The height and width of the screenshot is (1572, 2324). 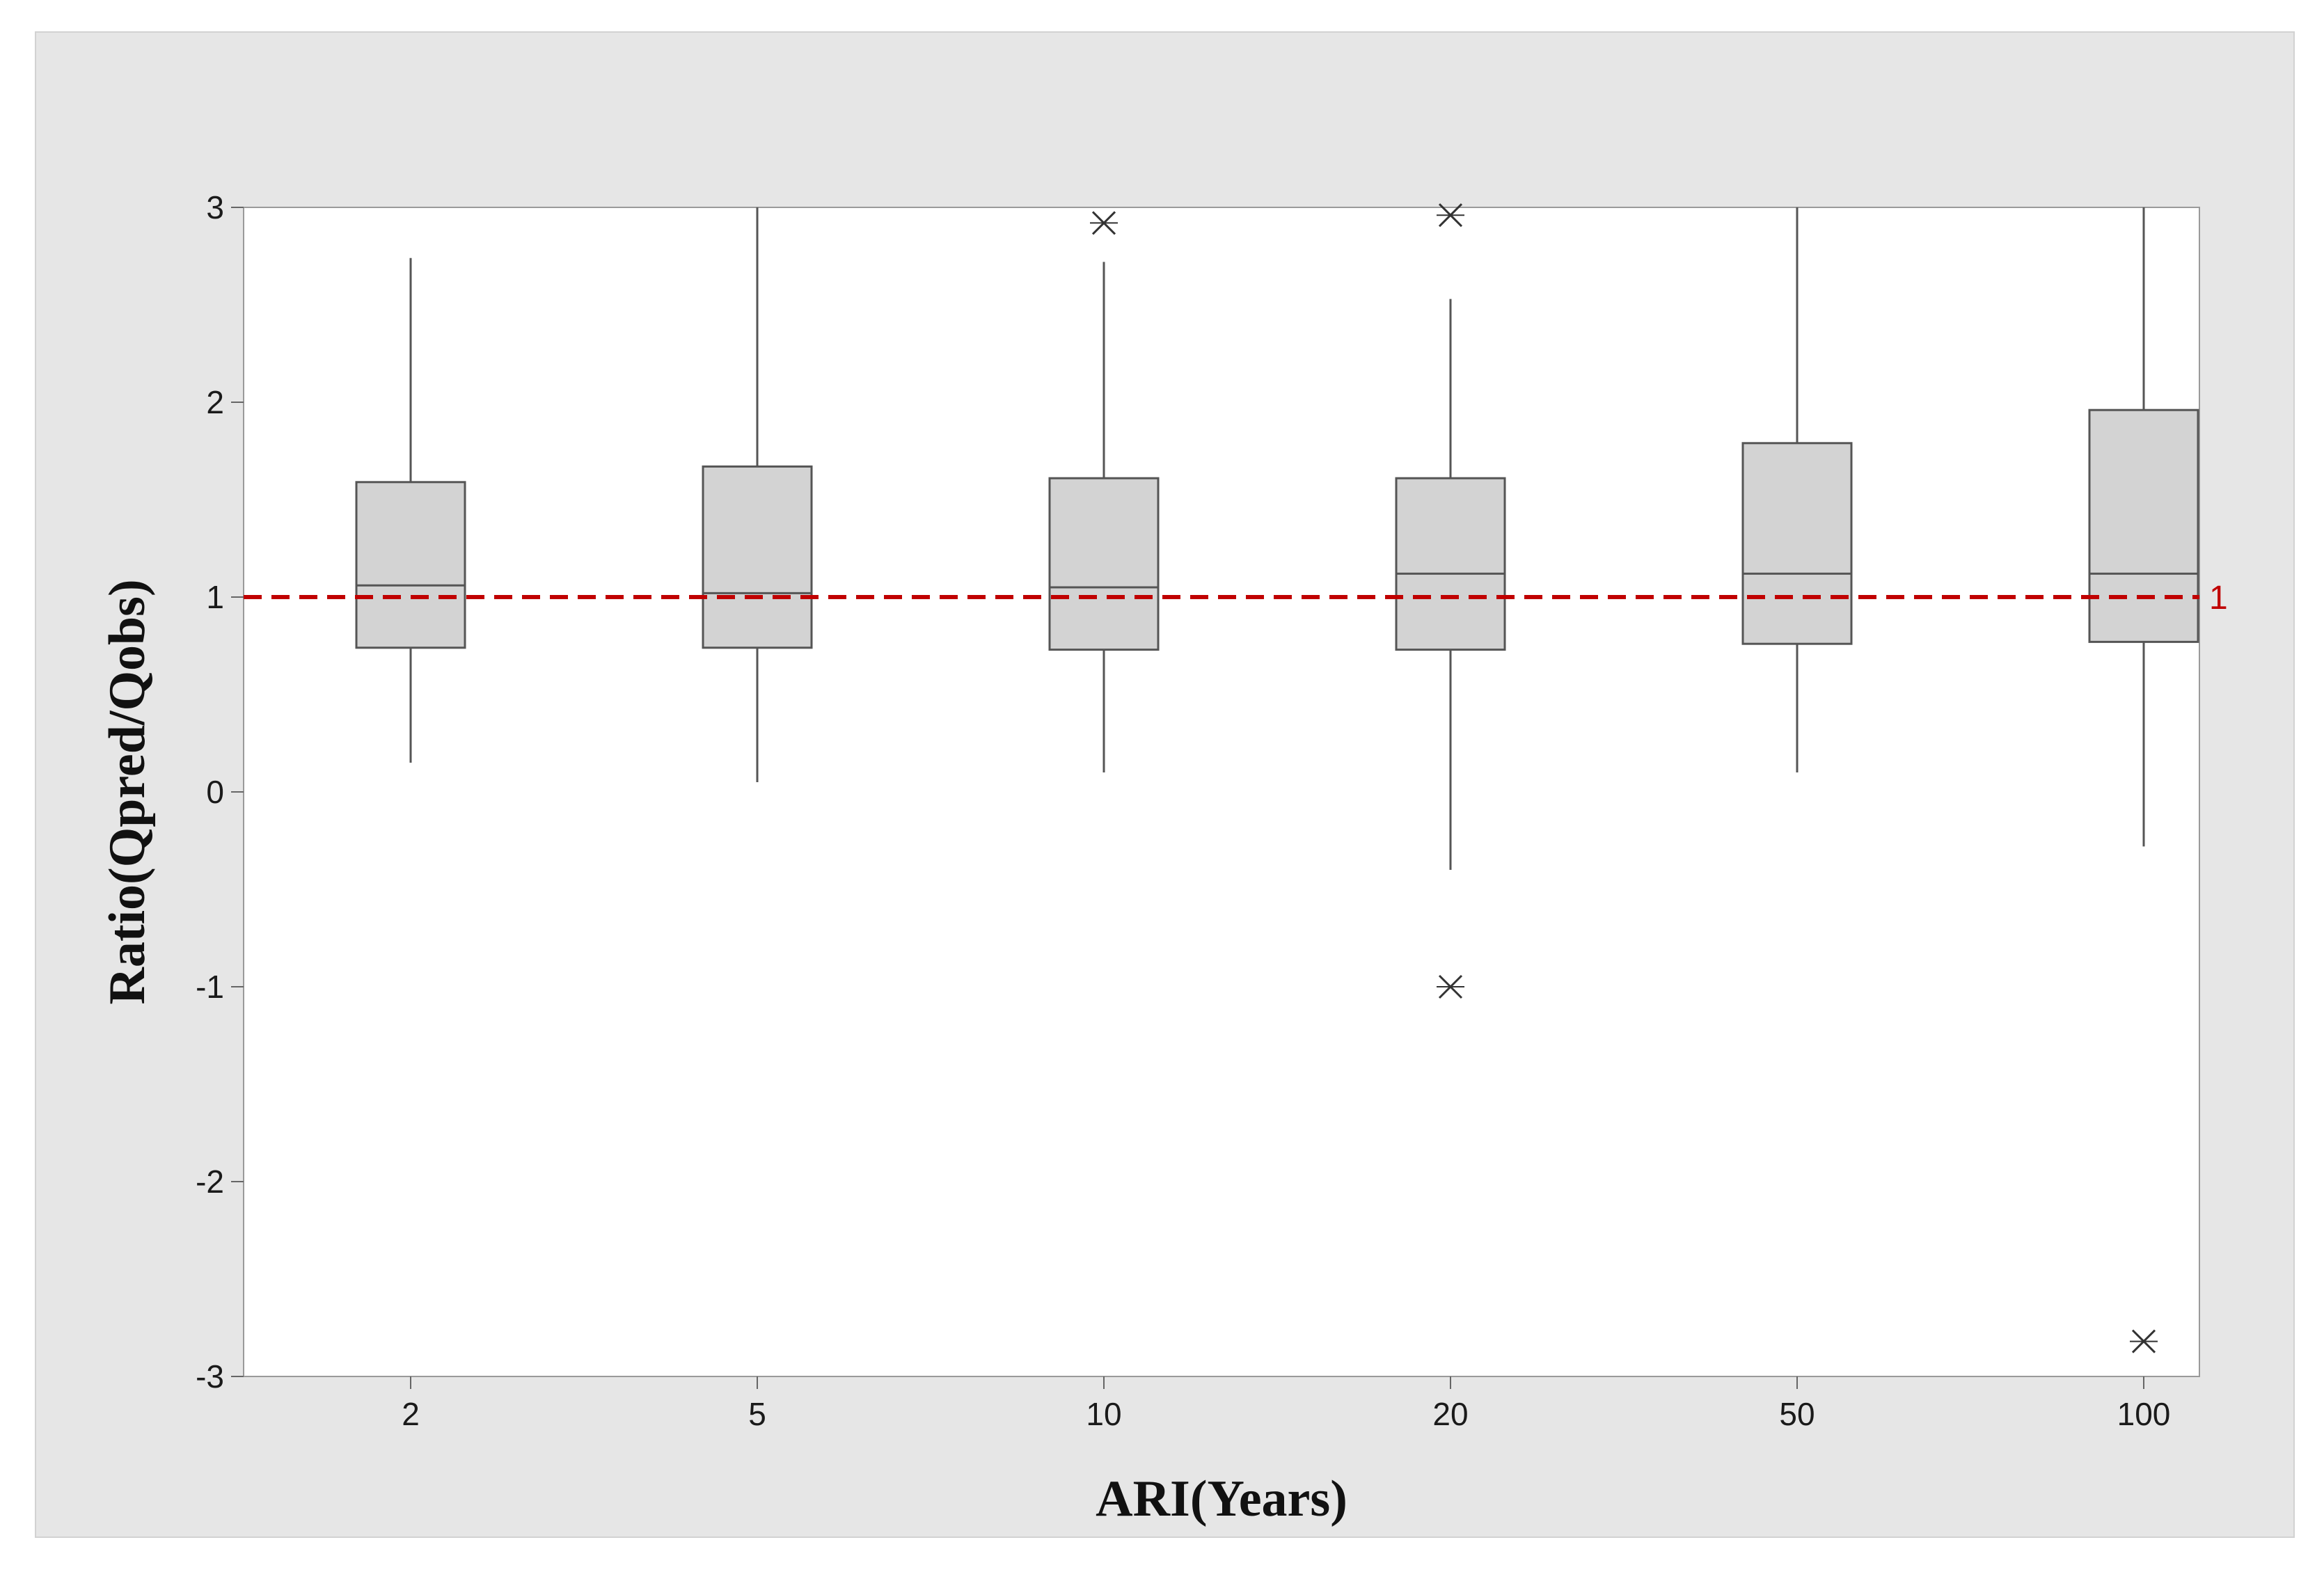 I want to click on x-tick-label: 100, so click(x=2144, y=1414).